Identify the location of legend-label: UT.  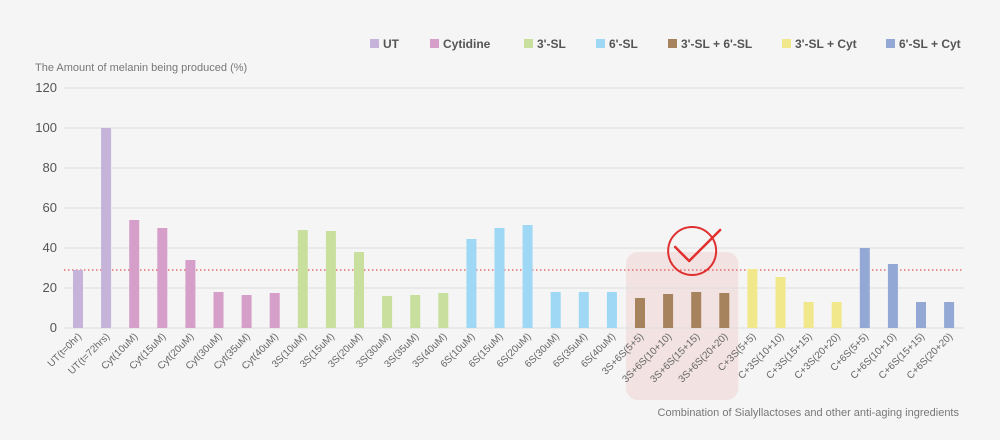
(391, 44).